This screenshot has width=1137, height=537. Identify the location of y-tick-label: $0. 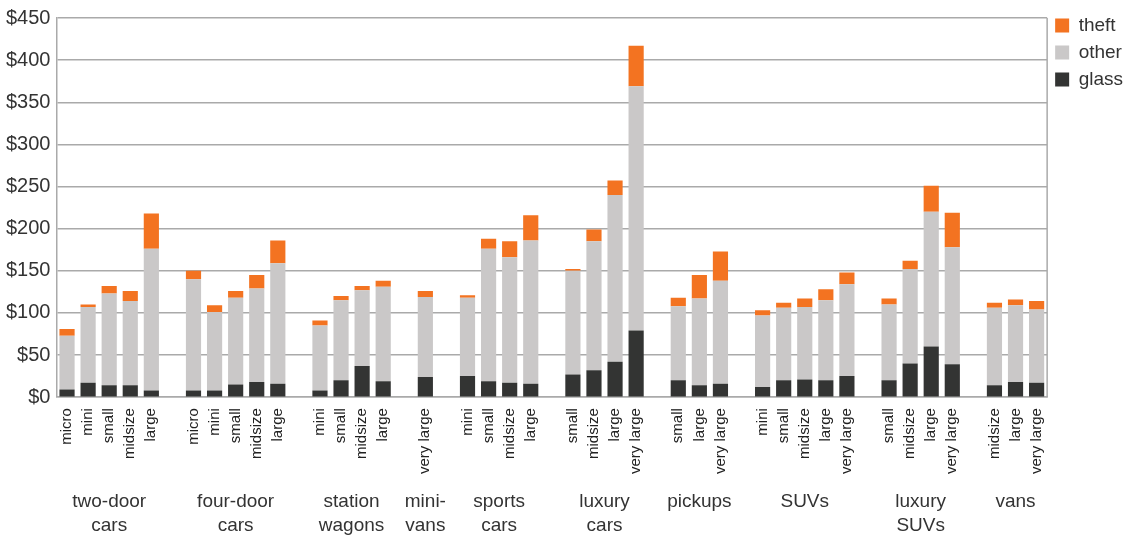
(39, 395).